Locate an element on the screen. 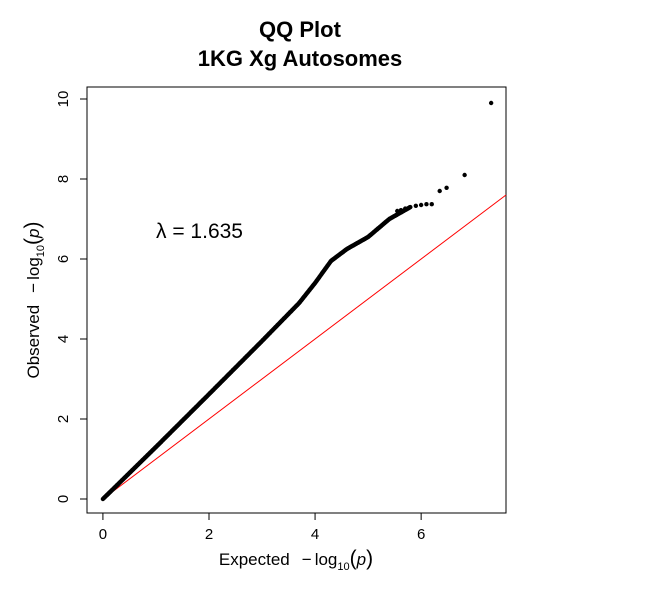 The image size is (650, 600). x-tick-label: 4 is located at coordinates (315, 534).